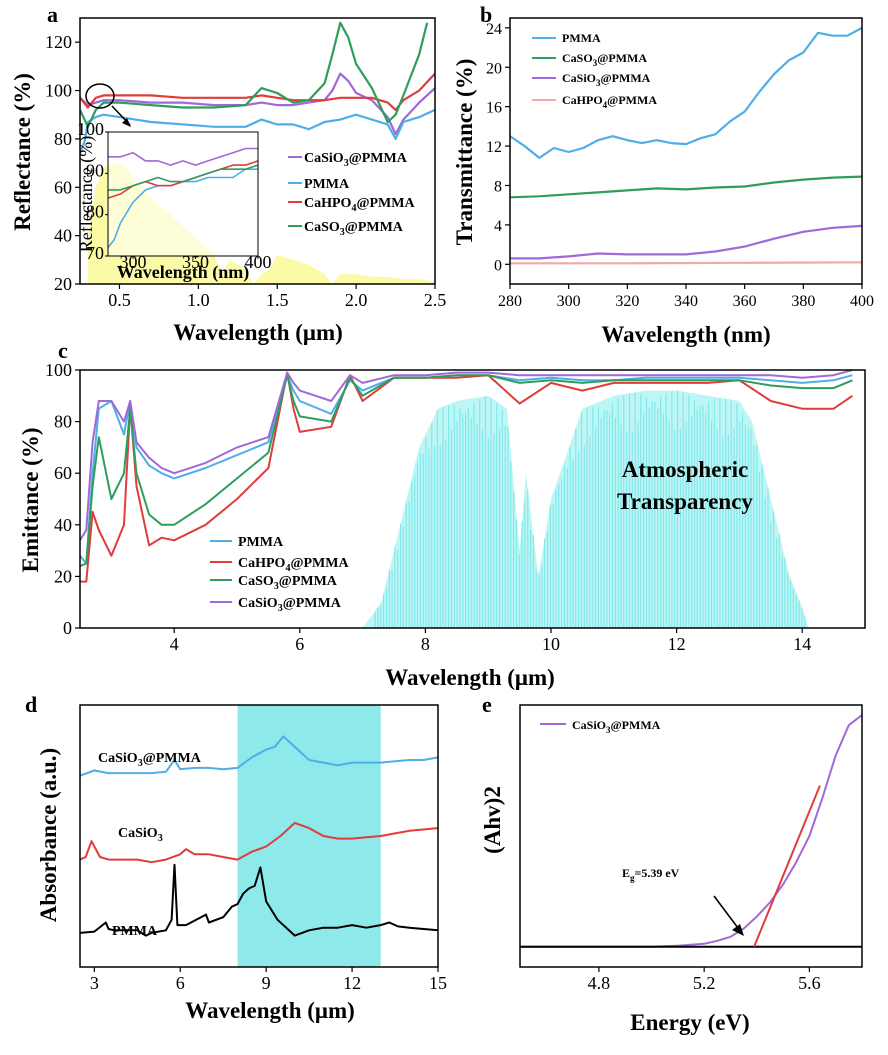 The height and width of the screenshot is (1055, 888). What do you see at coordinates (726, 912) in the screenshot?
I see `e-arrow-line` at bounding box center [726, 912].